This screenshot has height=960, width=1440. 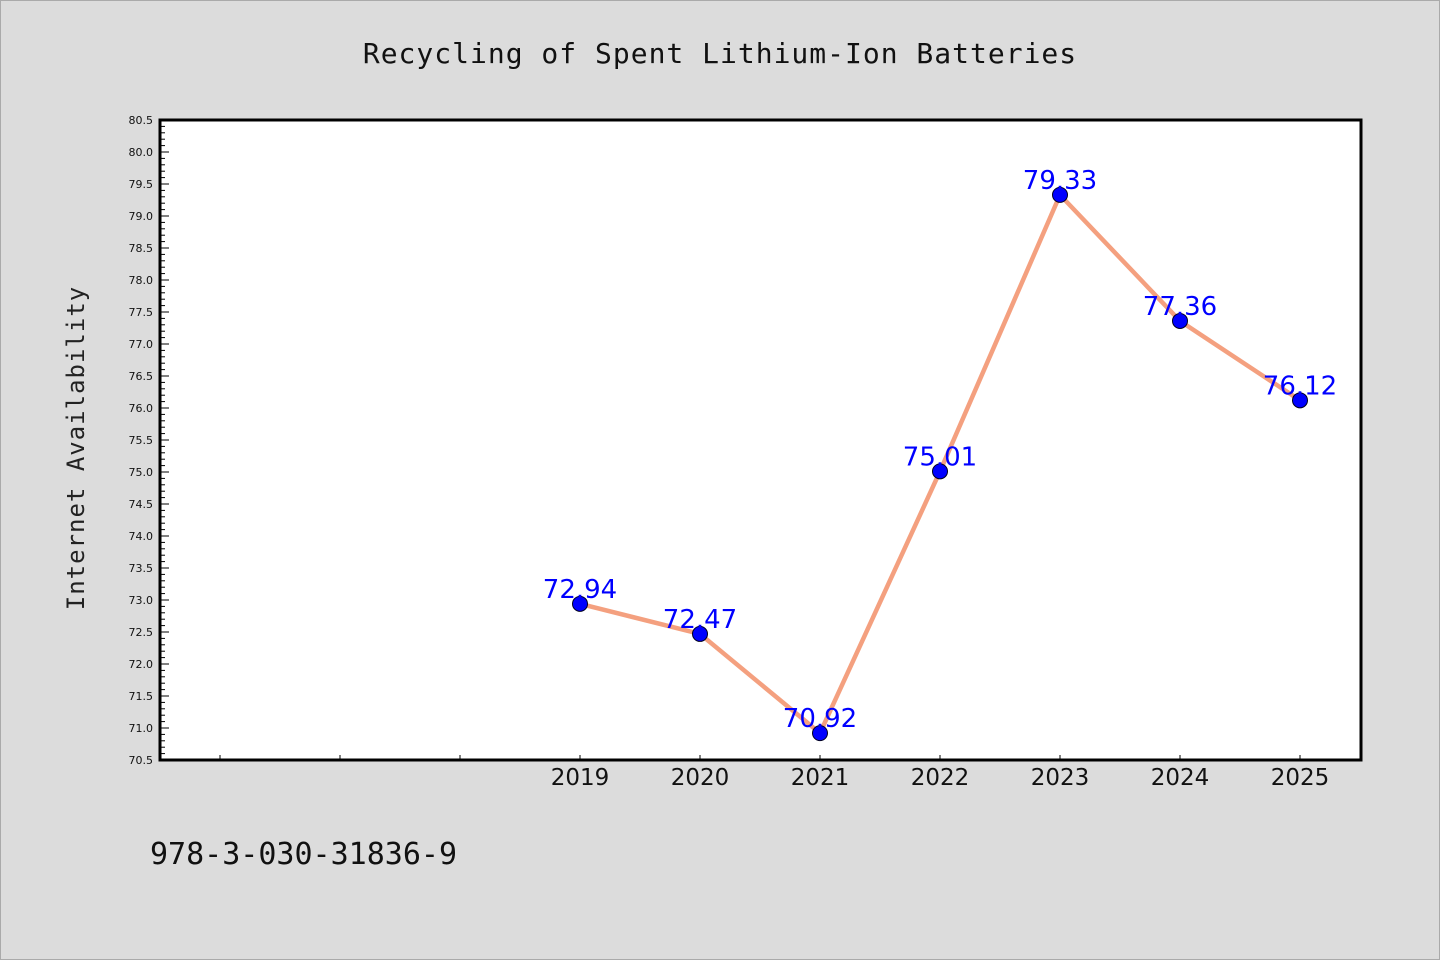 I want to click on y-tick-label: 75.5, so click(x=141, y=440).